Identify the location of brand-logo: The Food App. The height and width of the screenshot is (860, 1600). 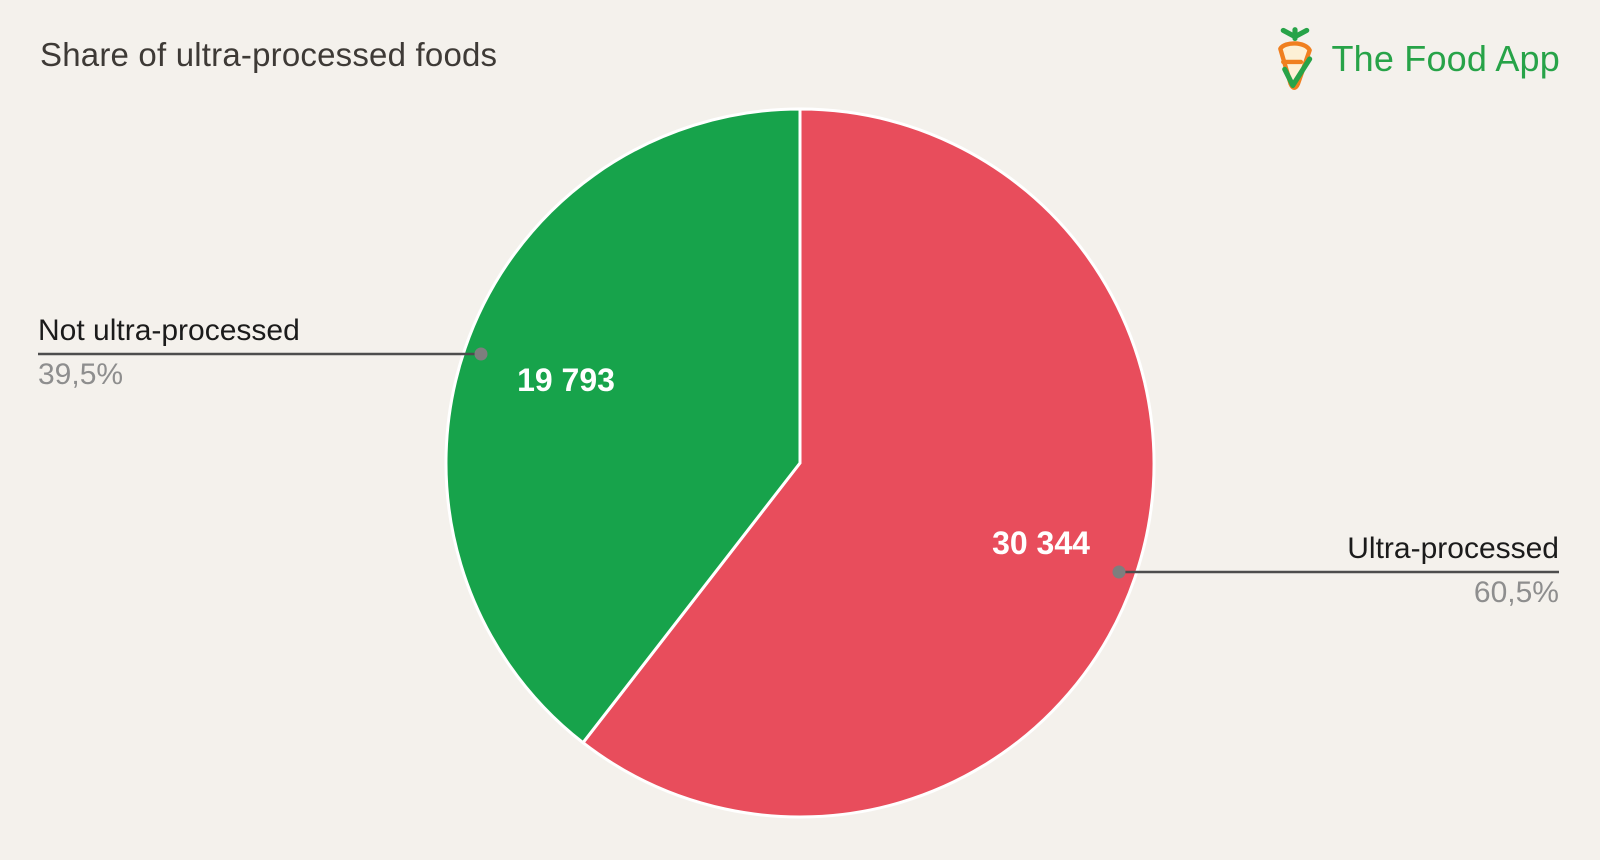
(1416, 59).